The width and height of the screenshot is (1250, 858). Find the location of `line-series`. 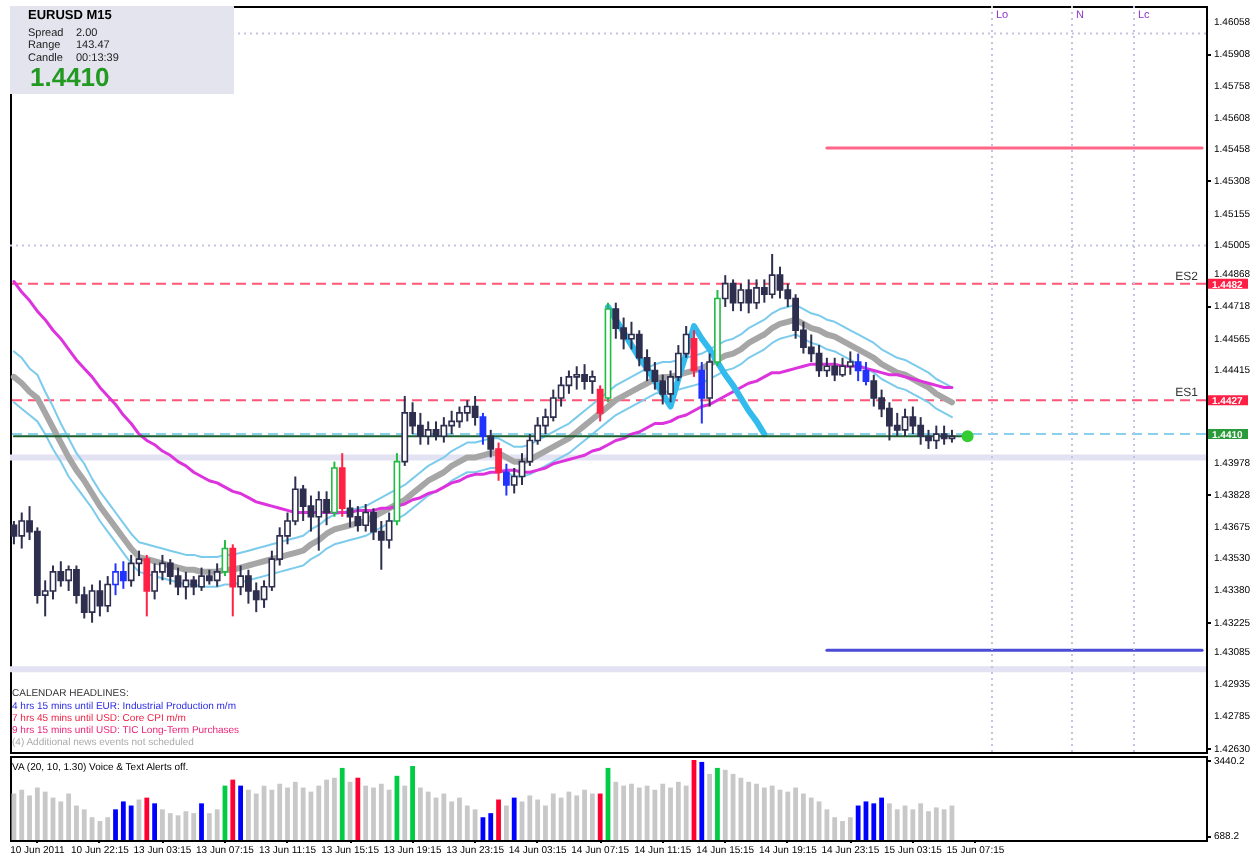

line-series is located at coordinates (686, 370).